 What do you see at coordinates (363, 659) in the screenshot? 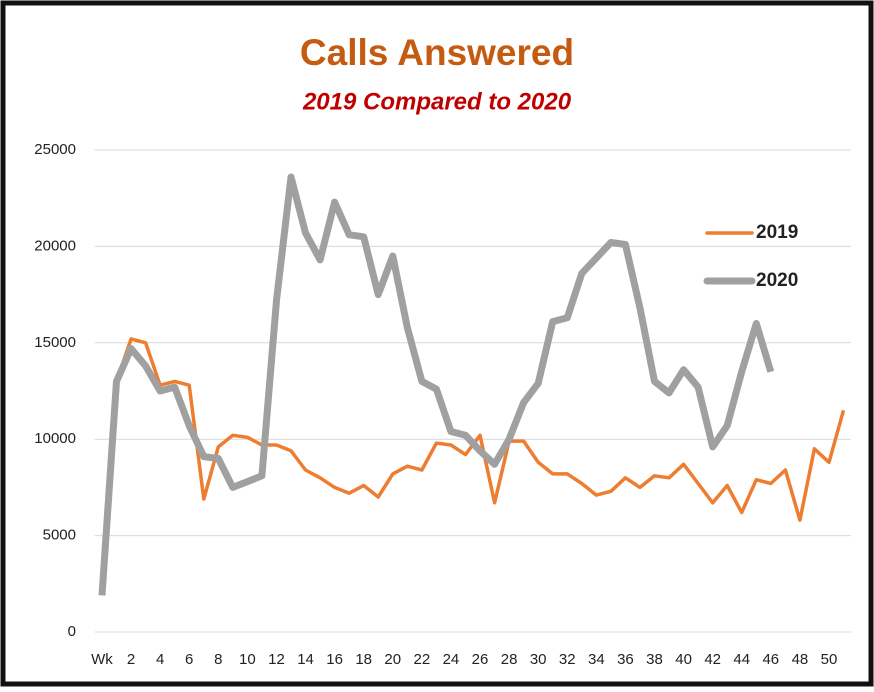
I see `x-tick-label: 18` at bounding box center [363, 659].